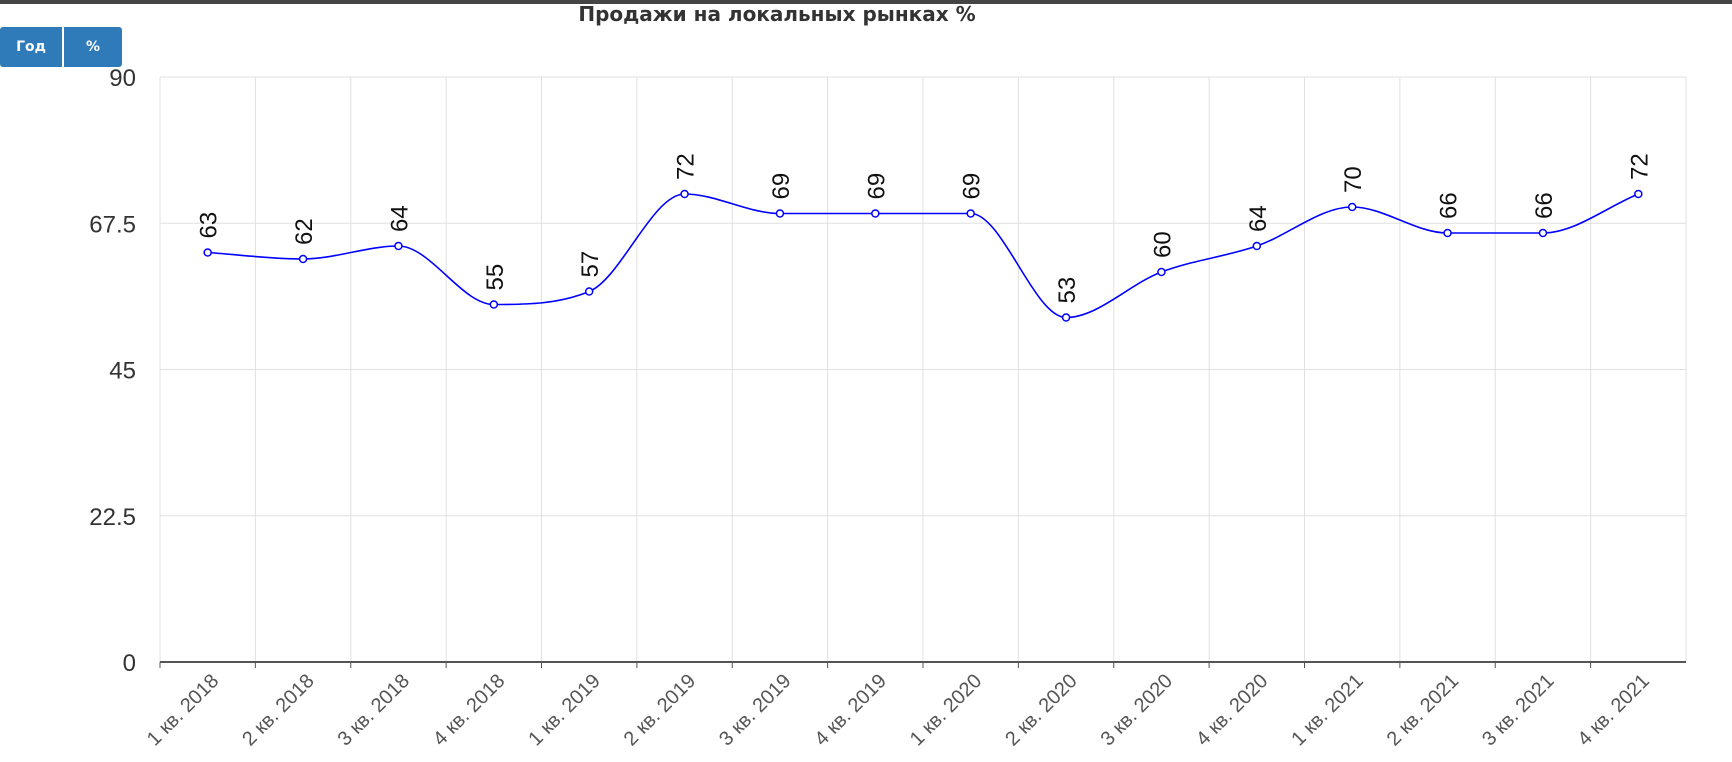 This screenshot has width=1732, height=762. What do you see at coordinates (374, 710) in the screenshot?
I see `x-tick-label: 3 кв. 2018` at bounding box center [374, 710].